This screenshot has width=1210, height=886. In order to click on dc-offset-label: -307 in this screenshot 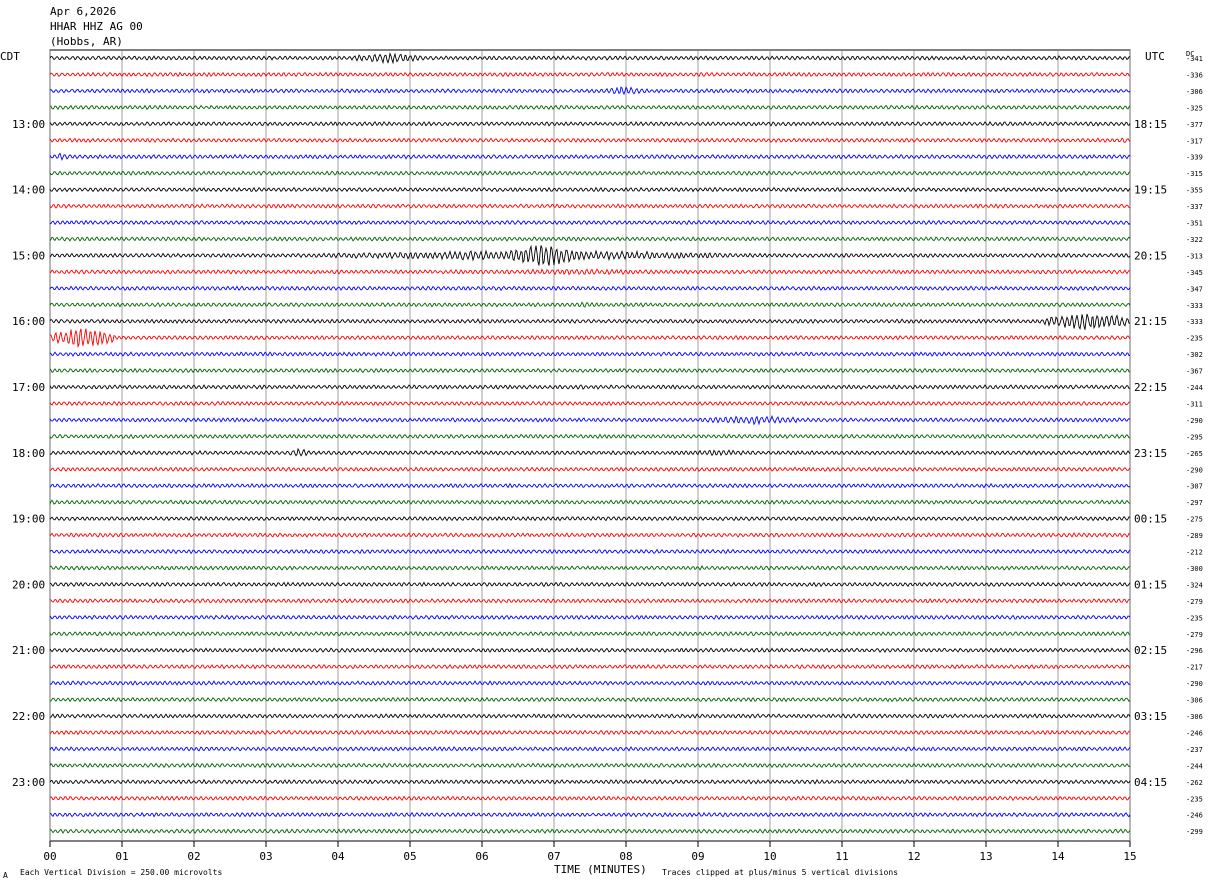, I will do `click(1194, 487)`.